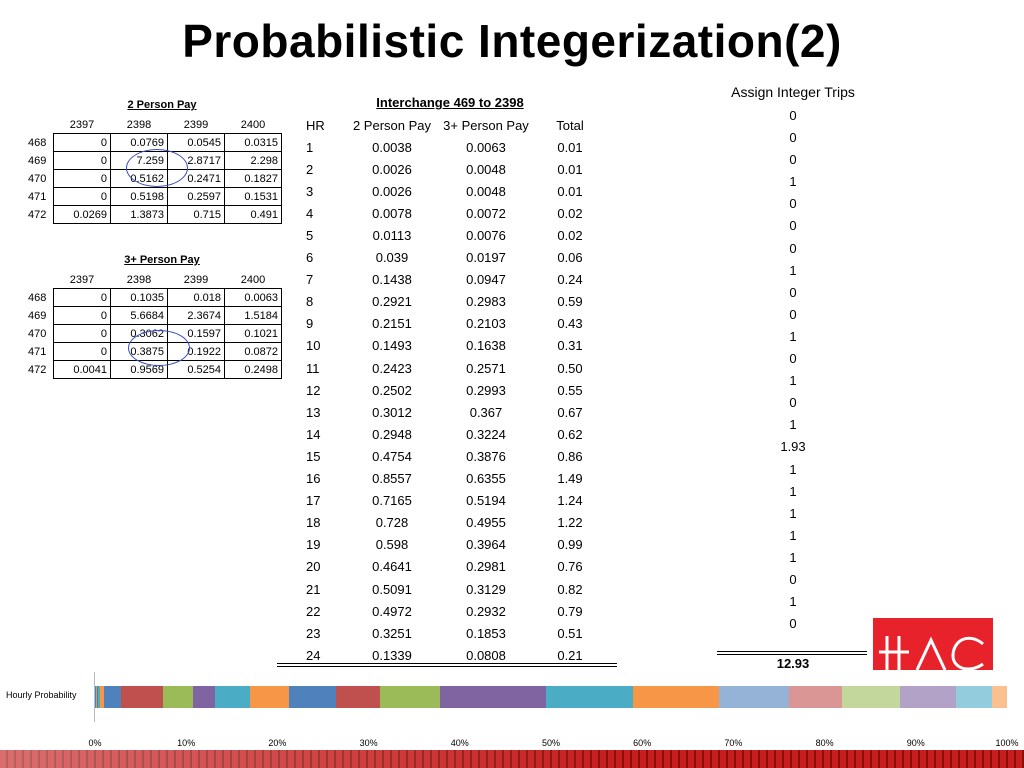 The width and height of the screenshot is (1024, 768). What do you see at coordinates (313, 412) in the screenshot?
I see `interchange-cell: 13` at bounding box center [313, 412].